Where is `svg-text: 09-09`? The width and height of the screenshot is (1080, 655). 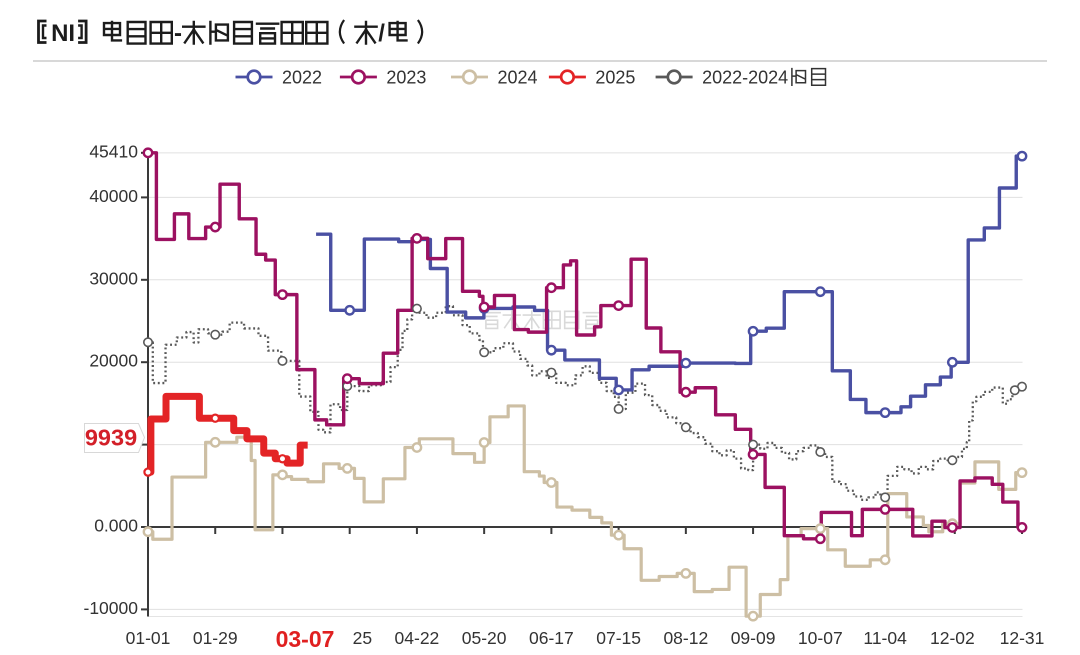 svg-text: 09-09 is located at coordinates (753, 638).